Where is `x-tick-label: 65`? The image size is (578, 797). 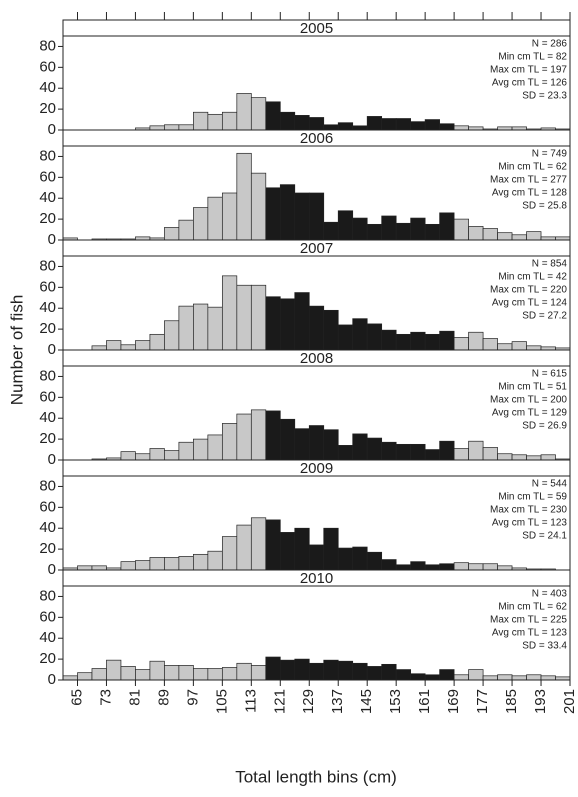
x-tick-label: 65 is located at coordinates (76, 697).